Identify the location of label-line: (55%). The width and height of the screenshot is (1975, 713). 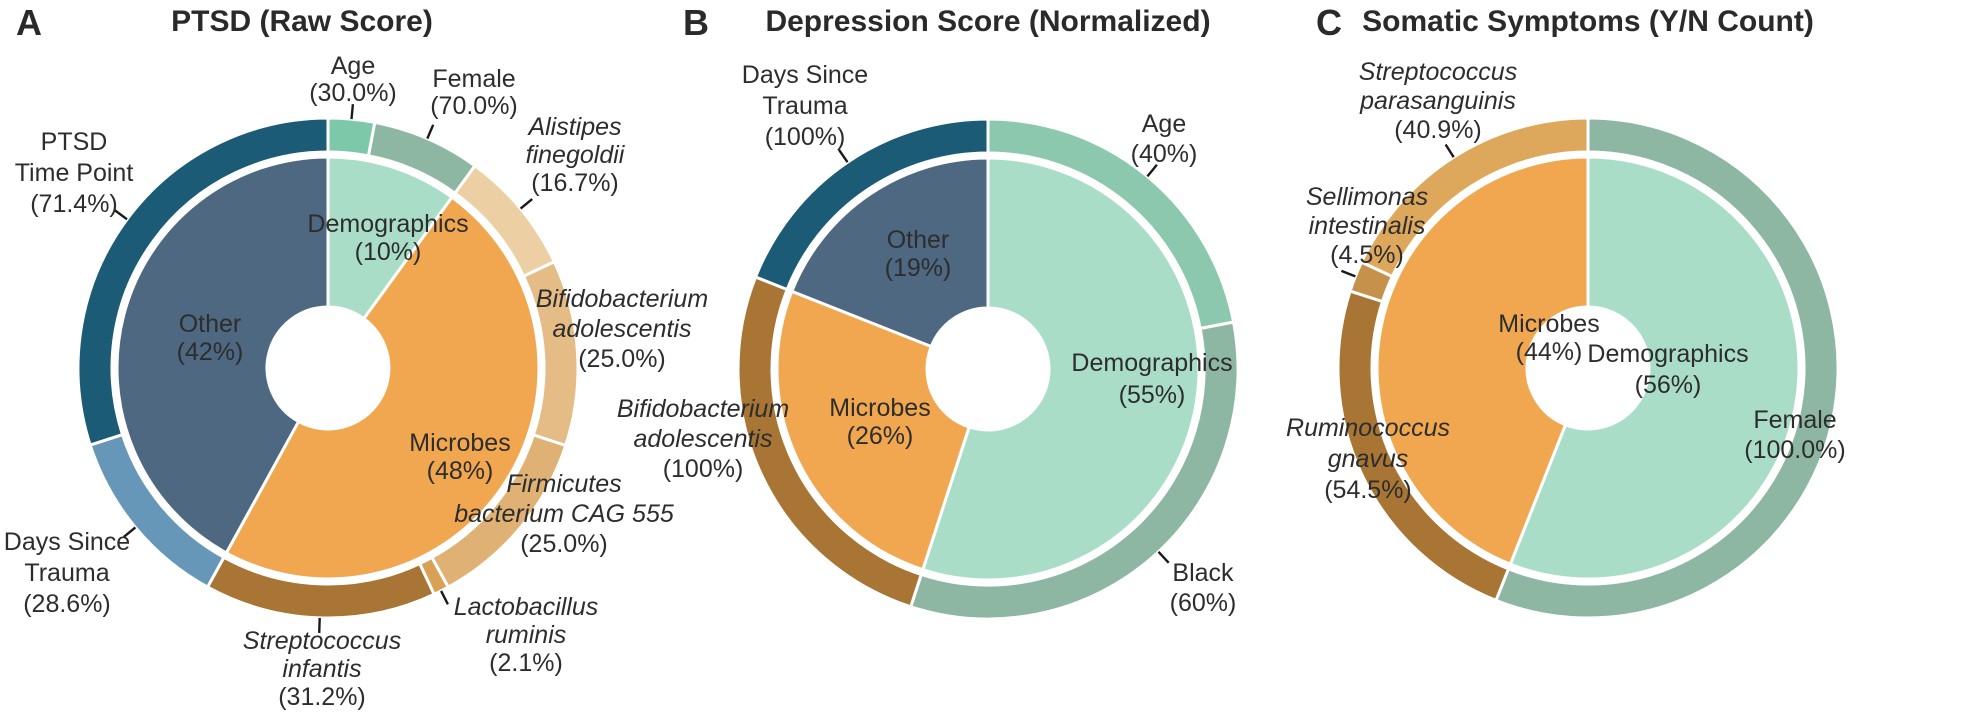
(1152, 395).